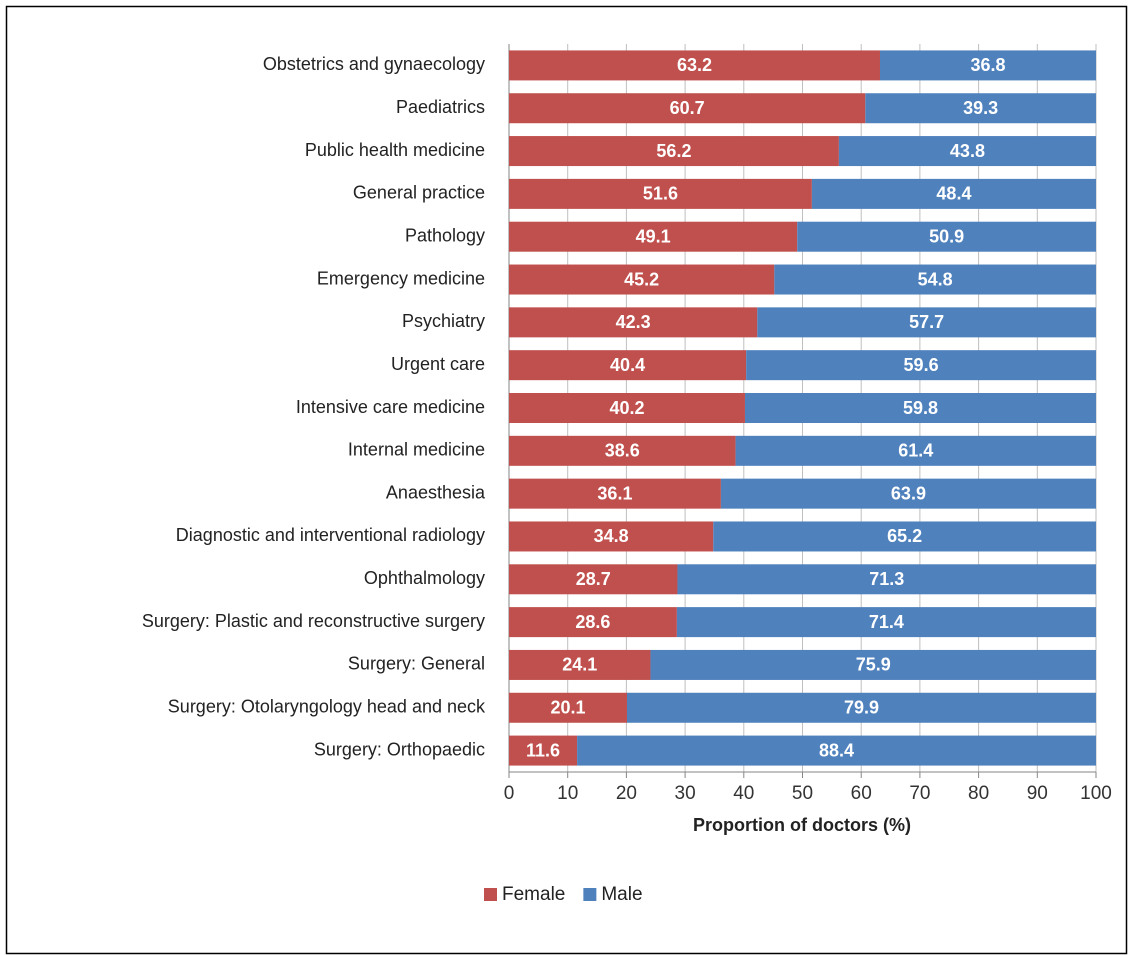  Describe the element at coordinates (401, 278) in the screenshot. I see `y-tick-label: Emergency medicine` at that location.